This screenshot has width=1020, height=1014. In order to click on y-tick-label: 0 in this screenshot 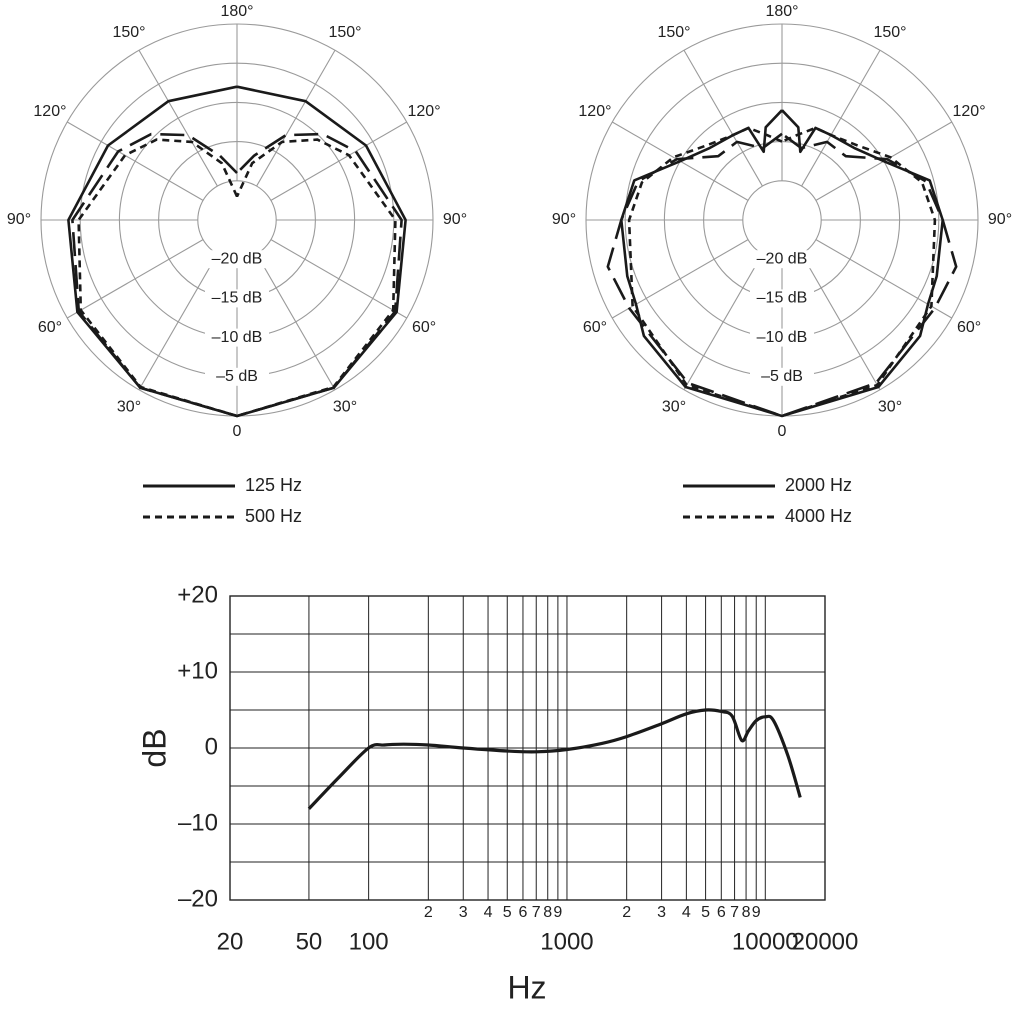, I will do `click(211, 746)`.